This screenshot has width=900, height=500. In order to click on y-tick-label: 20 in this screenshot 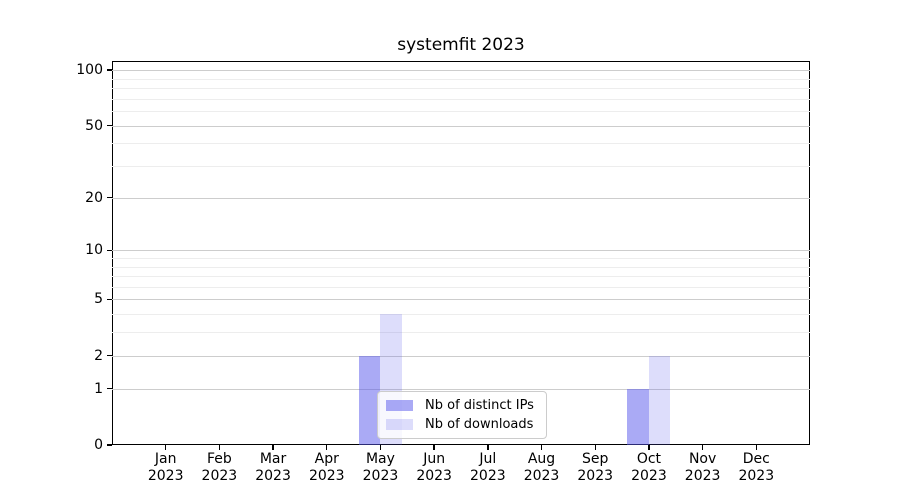, I will do `click(94, 197)`.